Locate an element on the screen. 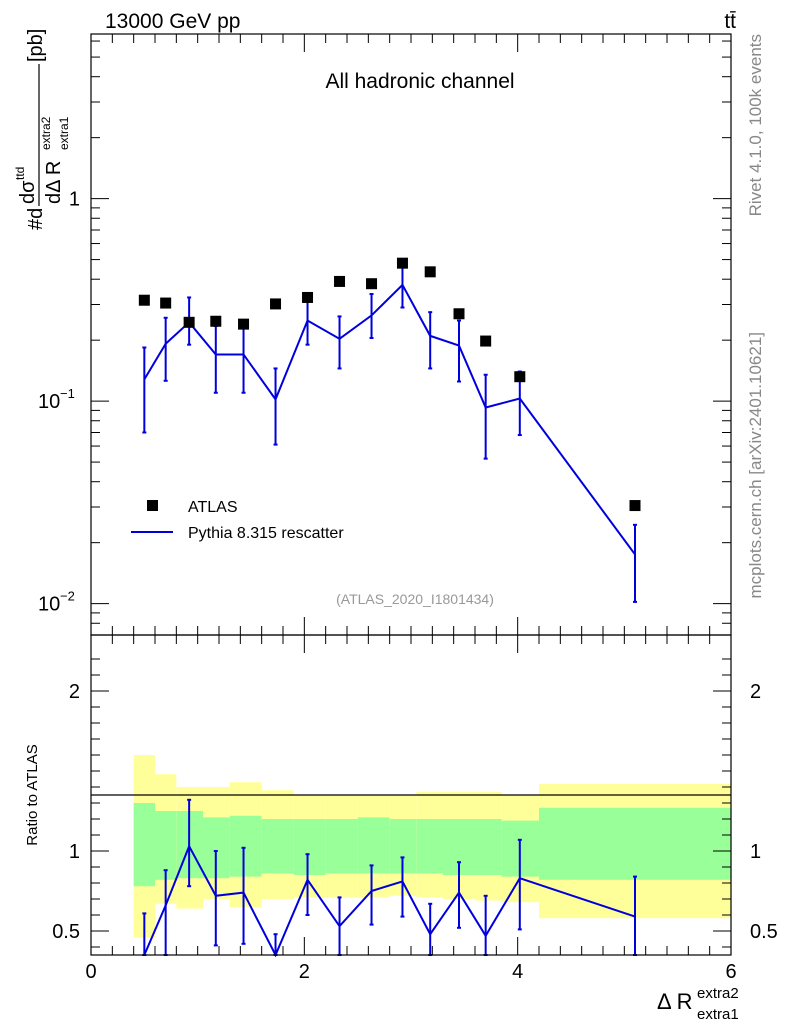 Image resolution: width=786 pixels, height=1024 pixels. main-y-tick-labels: 10 −210 −11 is located at coordinates (59, 402).